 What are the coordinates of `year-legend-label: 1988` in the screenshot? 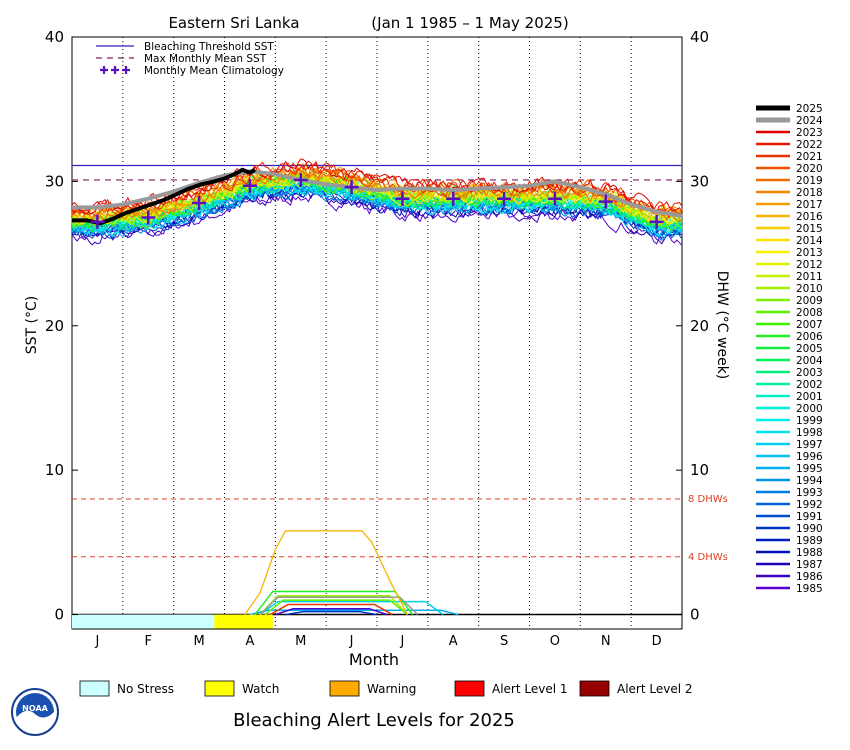 It's located at (809, 553).